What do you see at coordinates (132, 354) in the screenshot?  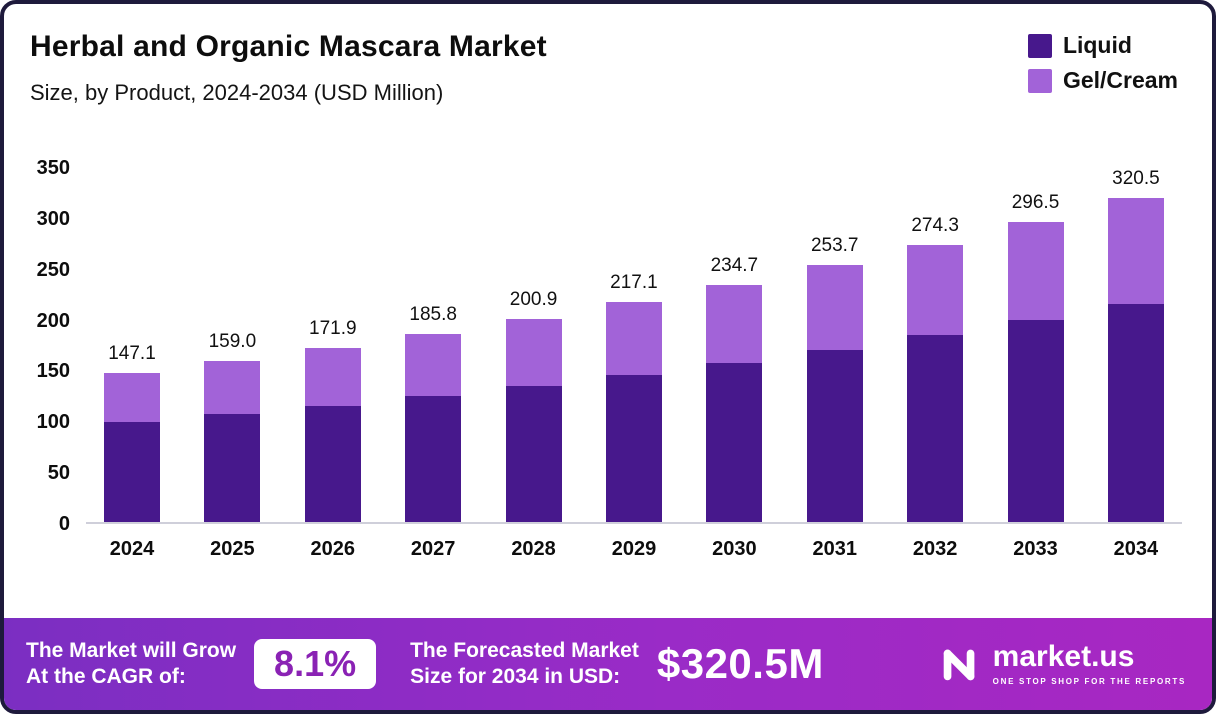 I see `bar-value-label: 147.1` at bounding box center [132, 354].